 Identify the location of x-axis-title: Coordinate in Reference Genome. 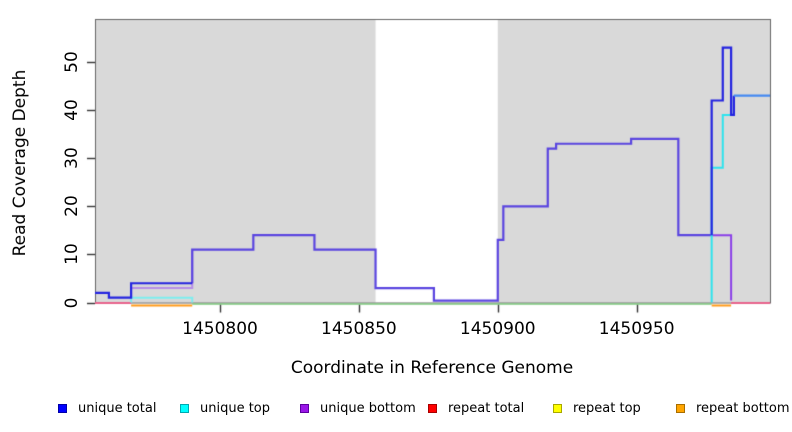
(432, 368).